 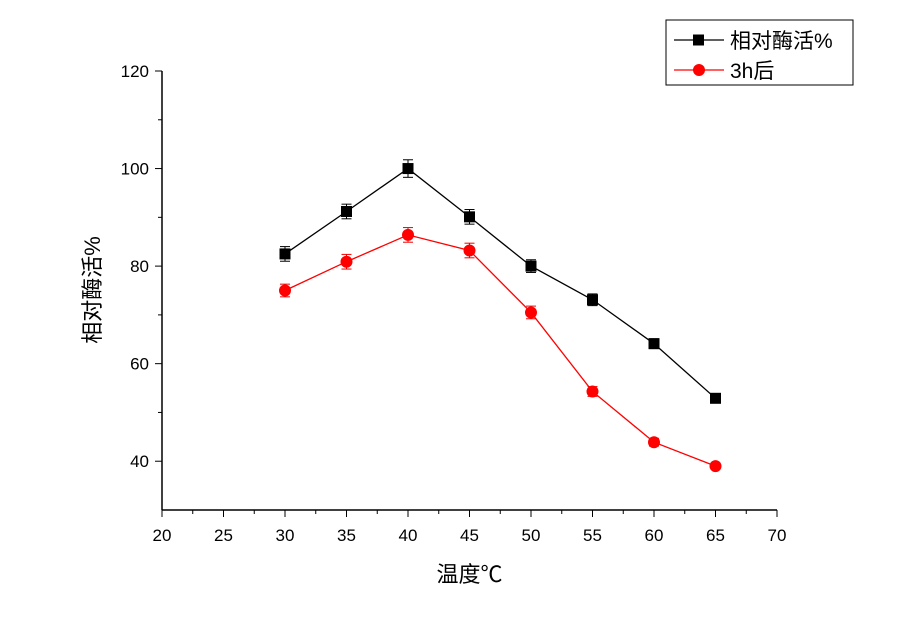 I want to click on x-tick-label: 35, so click(x=346, y=535).